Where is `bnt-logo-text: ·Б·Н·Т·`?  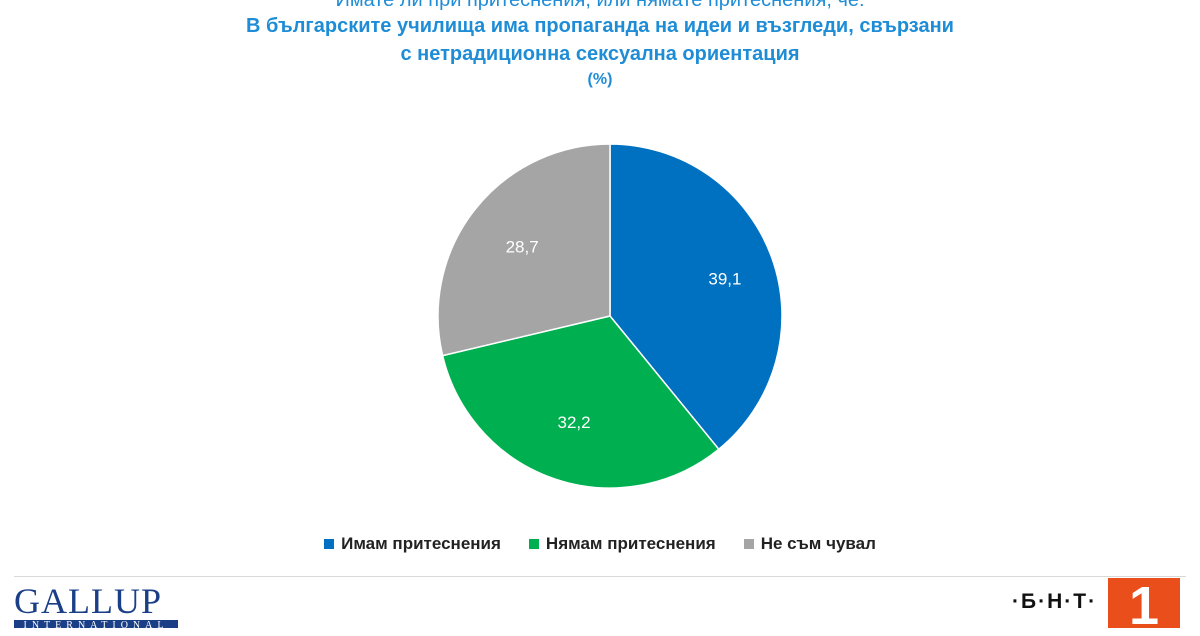 bnt-logo-text: ·Б·Н·Т· is located at coordinates (1055, 601).